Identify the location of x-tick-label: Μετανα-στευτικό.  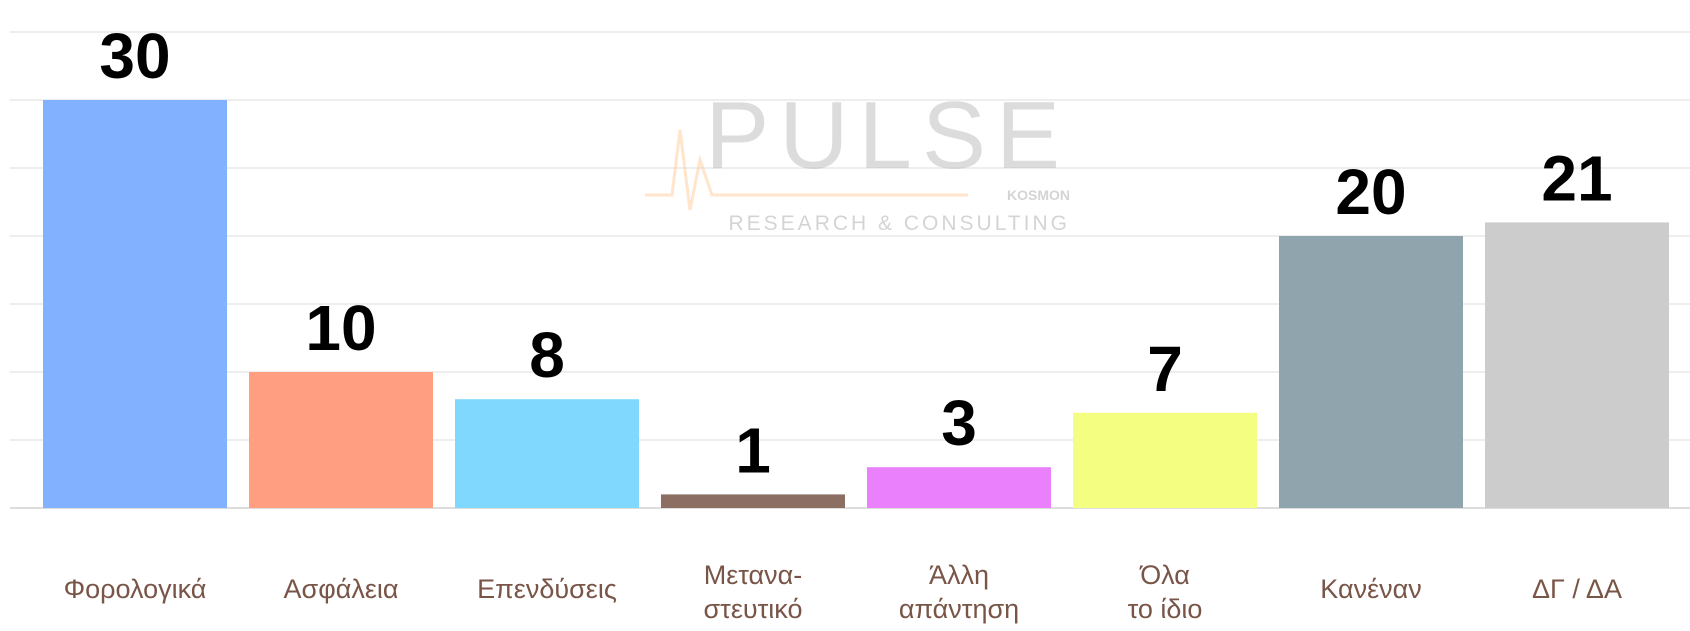
(753, 592).